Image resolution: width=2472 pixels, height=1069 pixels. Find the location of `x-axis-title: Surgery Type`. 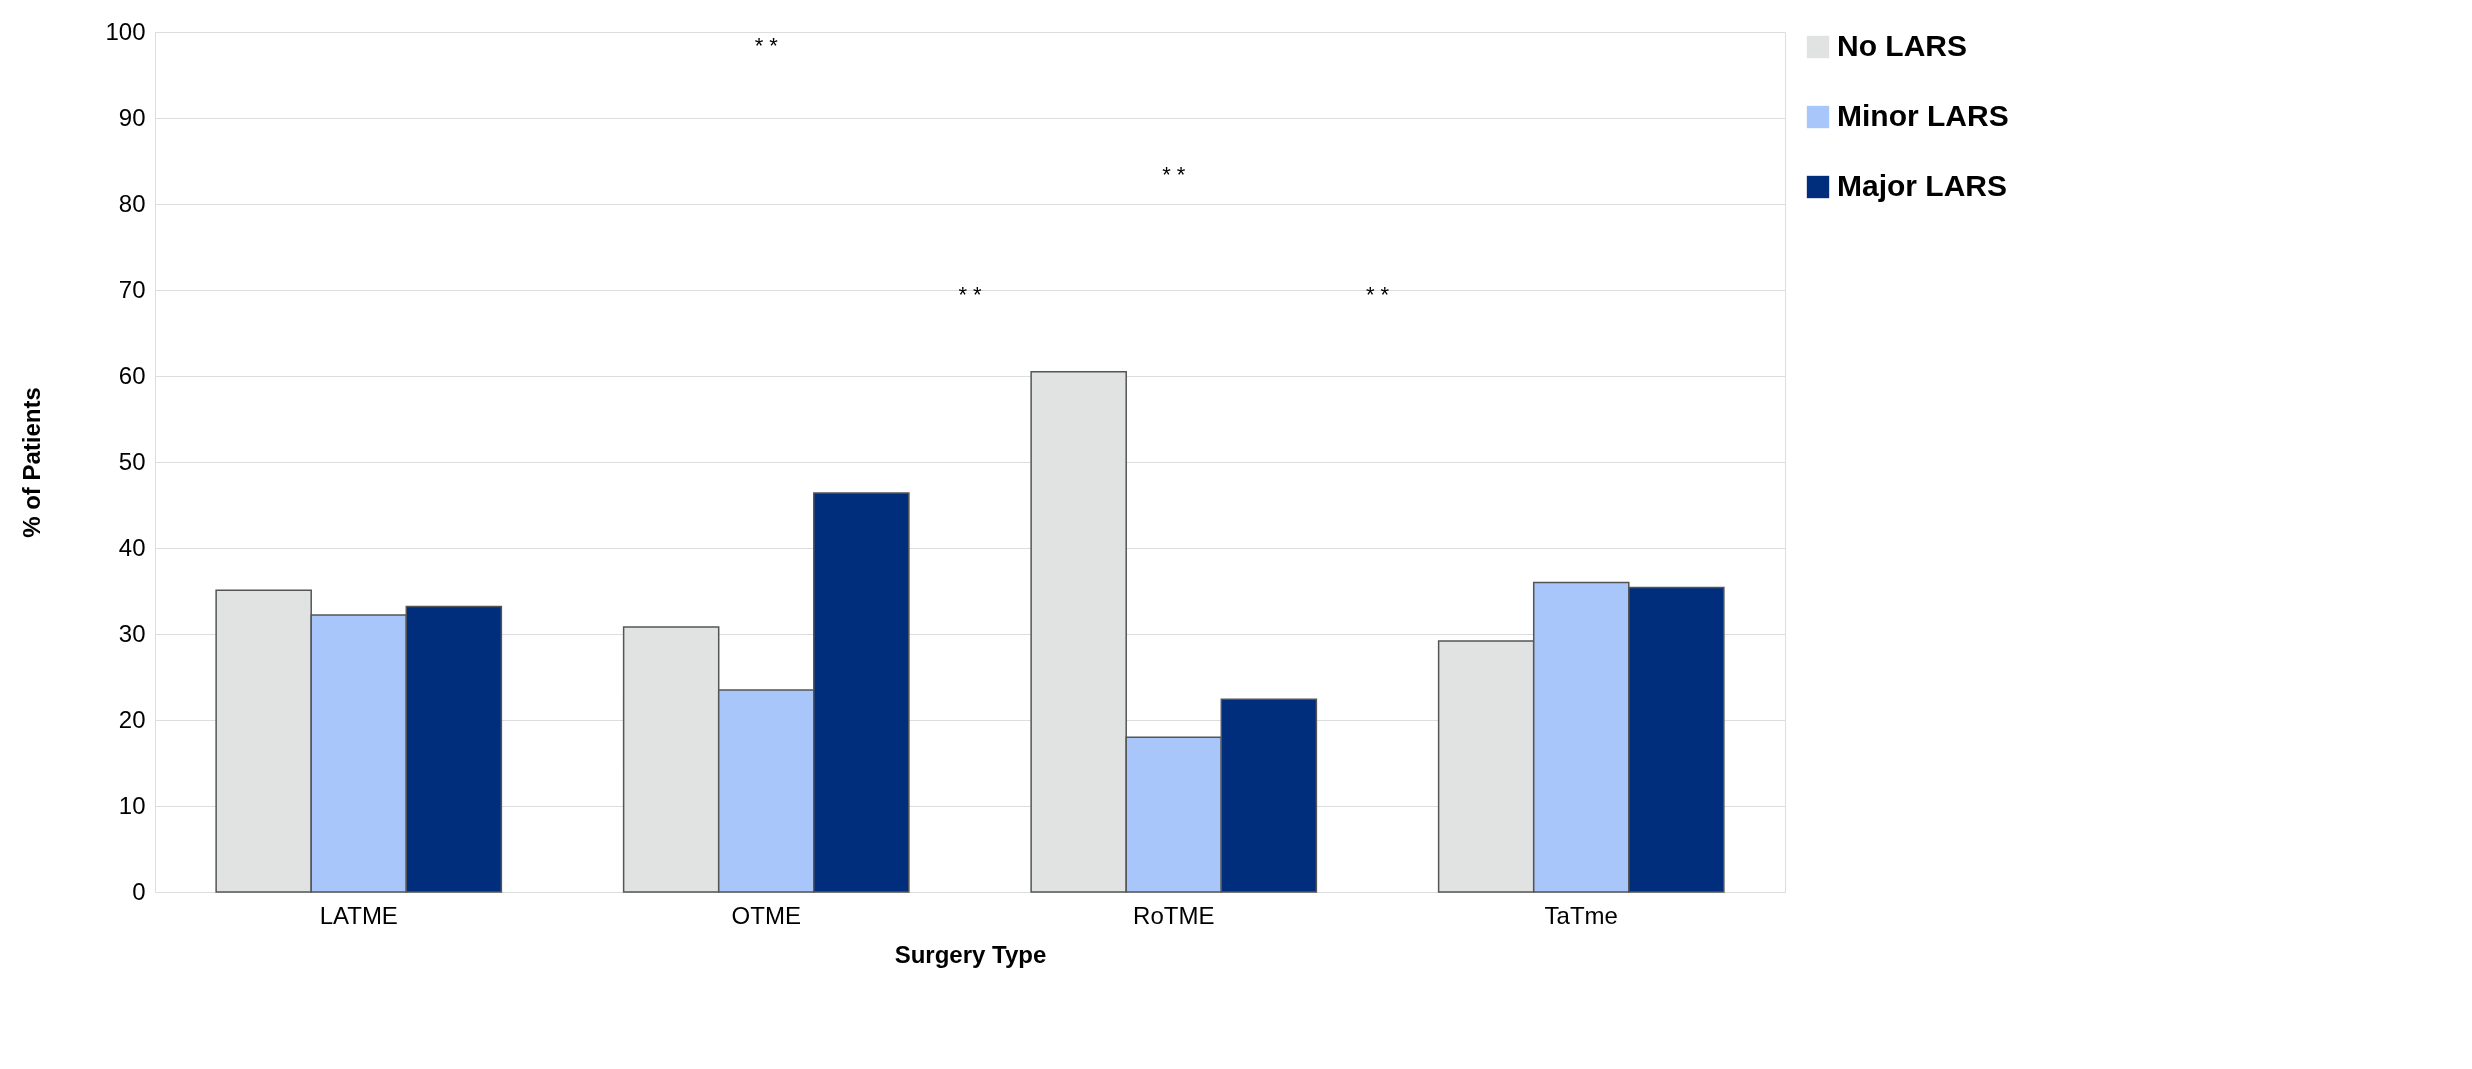

x-axis-title: Surgery Type is located at coordinates (970, 954).